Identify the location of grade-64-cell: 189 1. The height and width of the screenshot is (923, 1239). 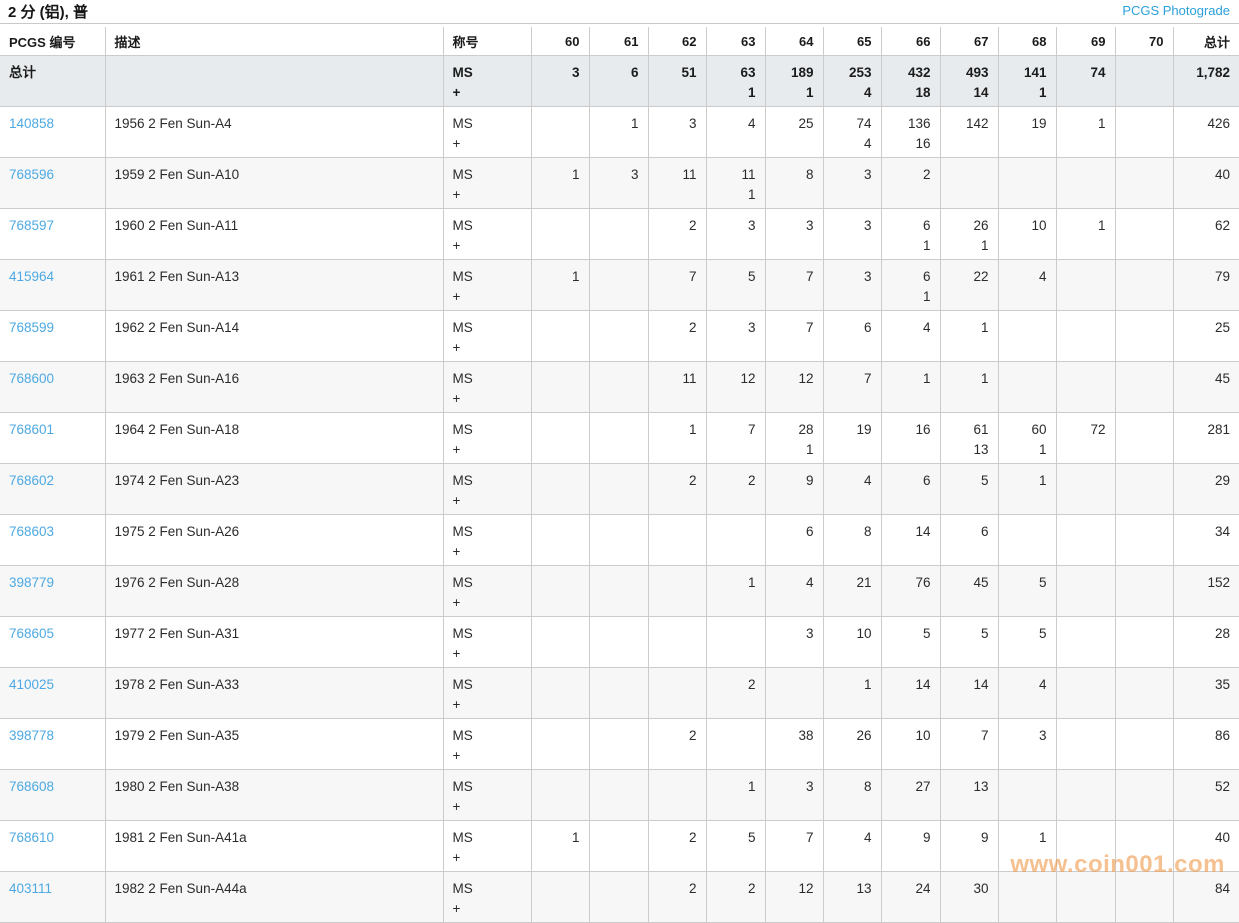
(794, 81).